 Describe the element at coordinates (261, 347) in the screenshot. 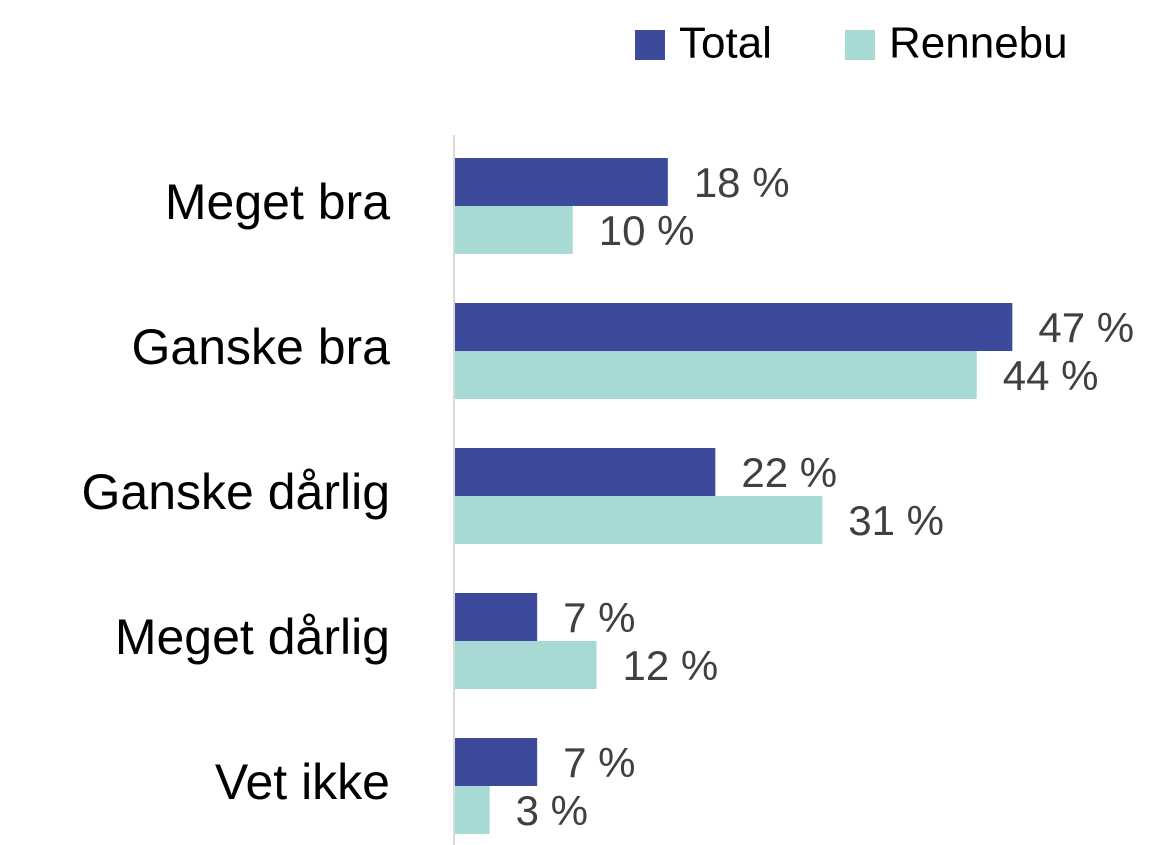

I see `category-label: Ganske bra` at that location.